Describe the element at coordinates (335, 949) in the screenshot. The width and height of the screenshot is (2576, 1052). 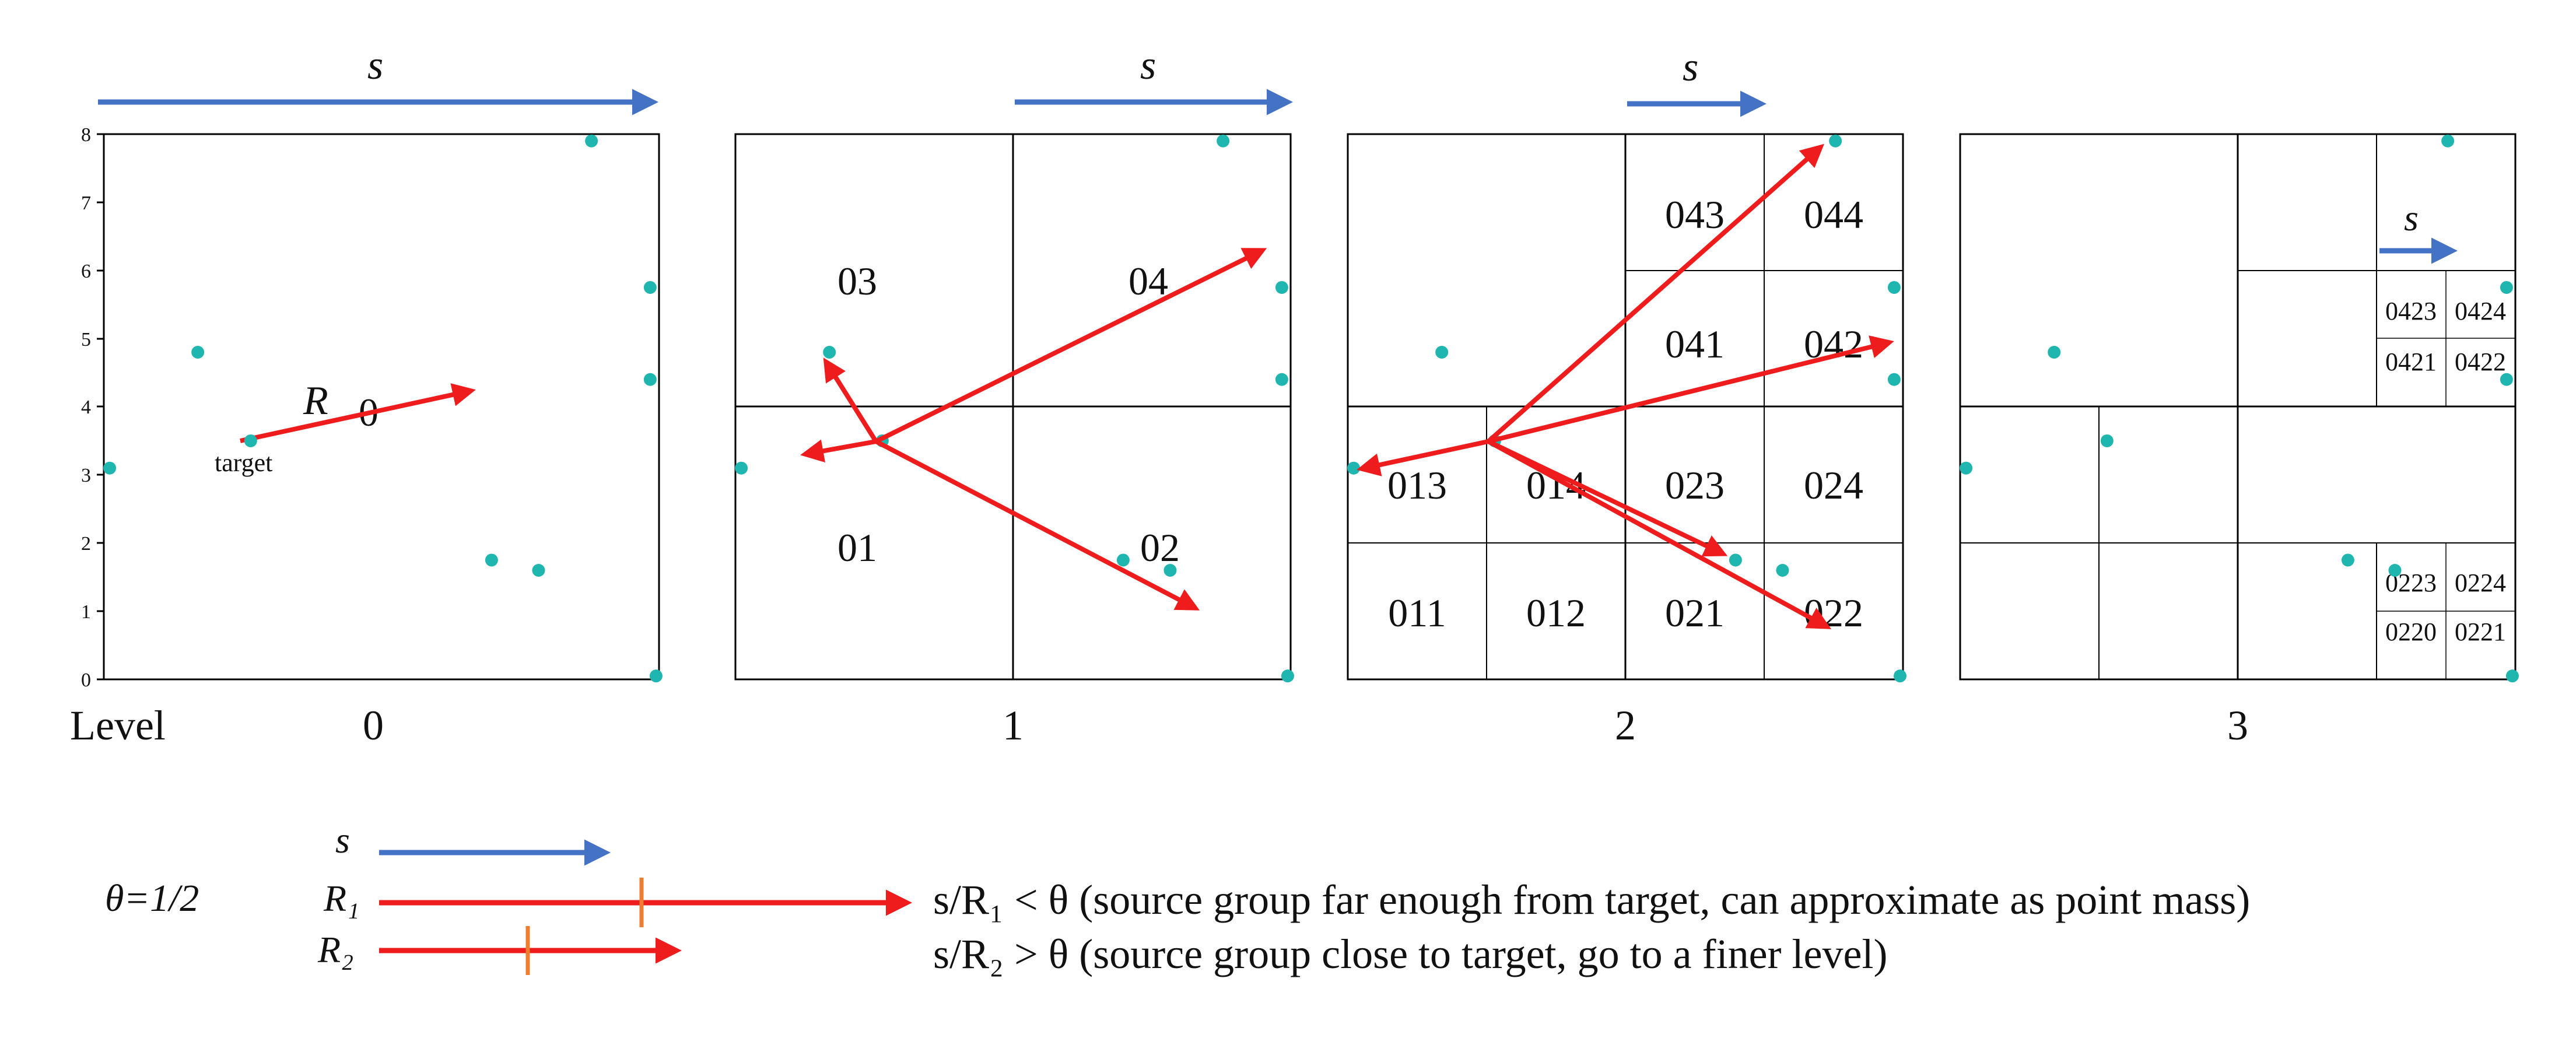
I see `legend-r2-label: R₂` at that location.